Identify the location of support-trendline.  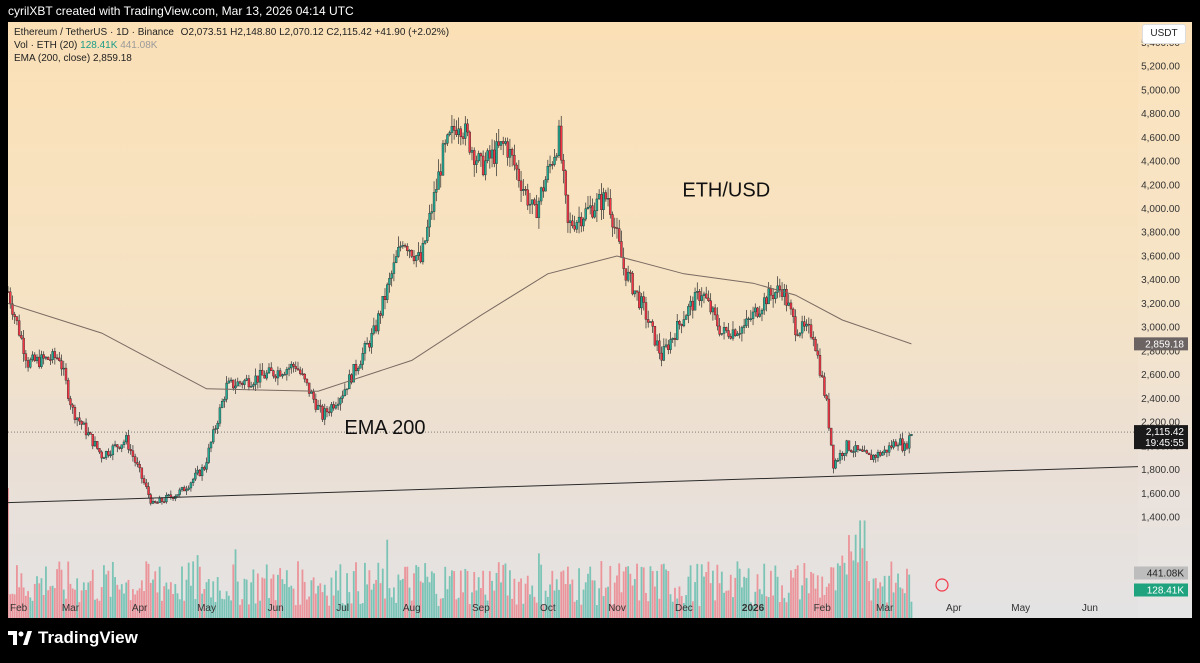
(573, 485).